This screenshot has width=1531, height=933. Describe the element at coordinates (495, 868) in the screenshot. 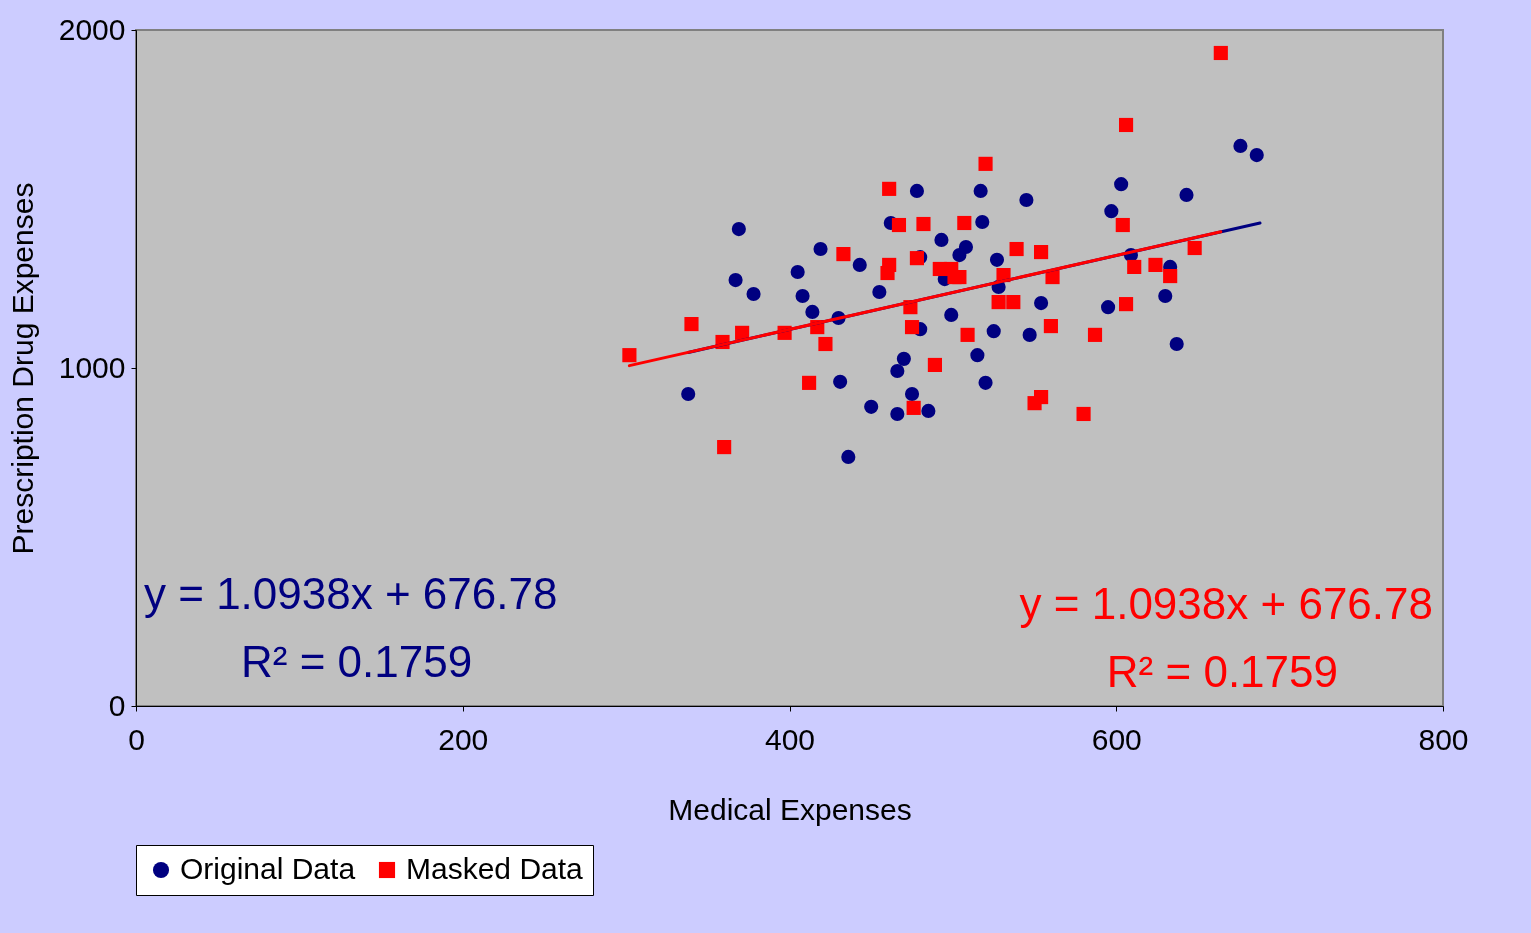

I see `legend-label: Masked Data` at that location.